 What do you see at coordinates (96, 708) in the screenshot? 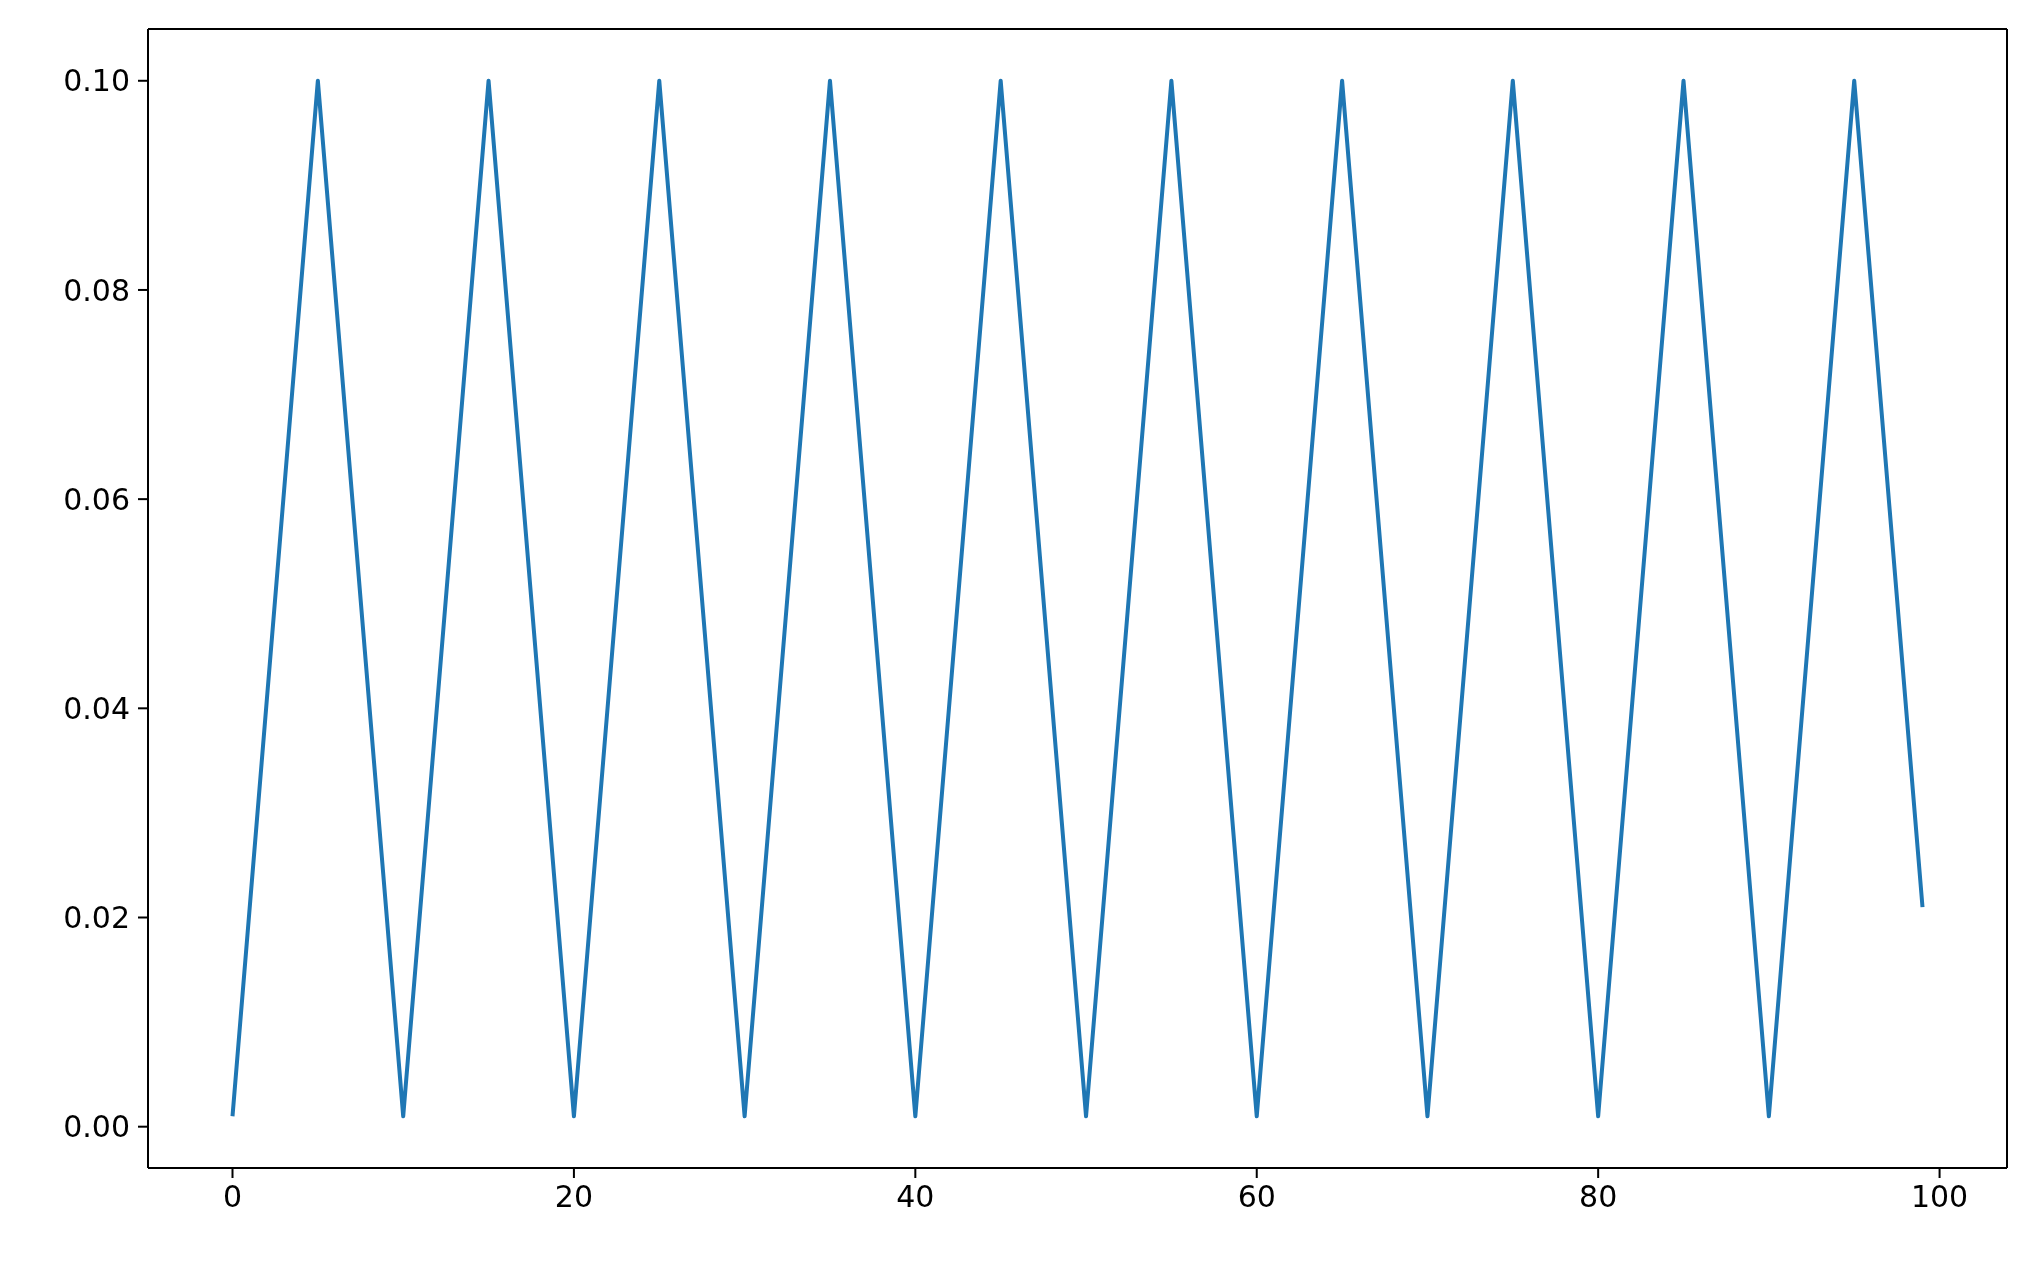
I see `y-tick-label: 0.04` at bounding box center [96, 708].